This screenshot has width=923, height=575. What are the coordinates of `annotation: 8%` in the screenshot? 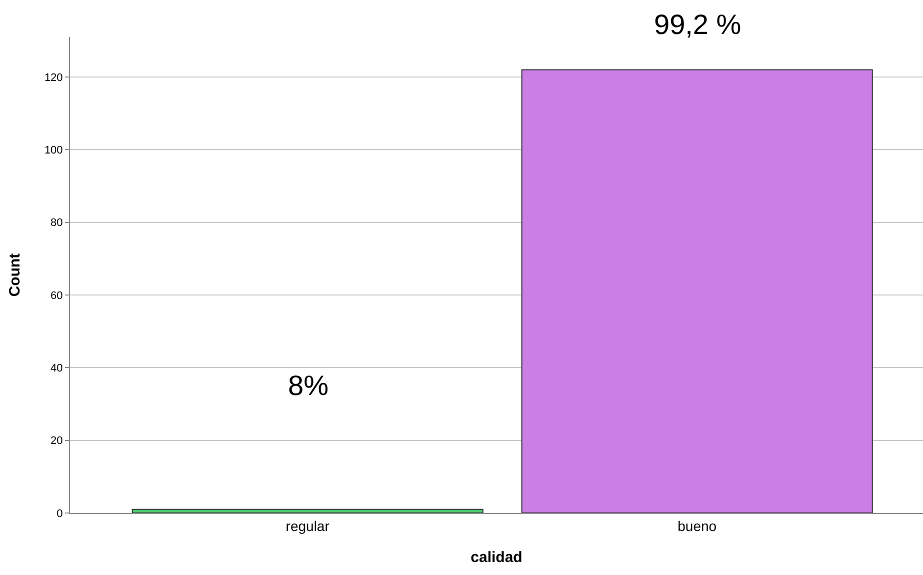 It's located at (308, 385).